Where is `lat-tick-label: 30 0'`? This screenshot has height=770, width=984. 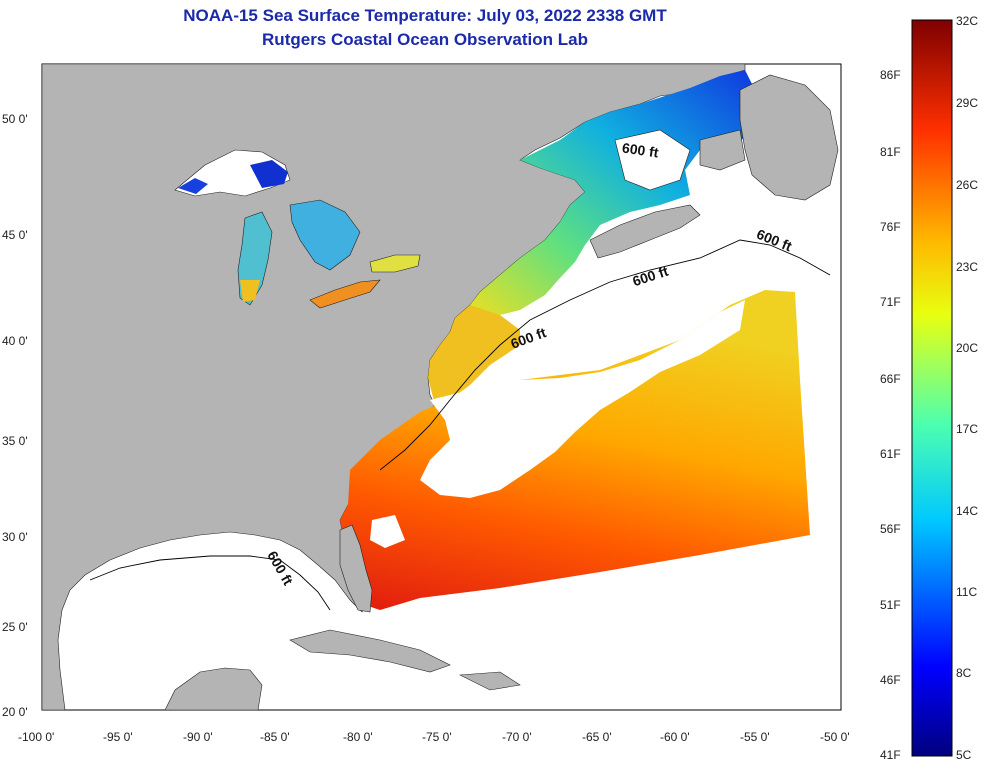 lat-tick-label: 30 0' is located at coordinates (15, 537).